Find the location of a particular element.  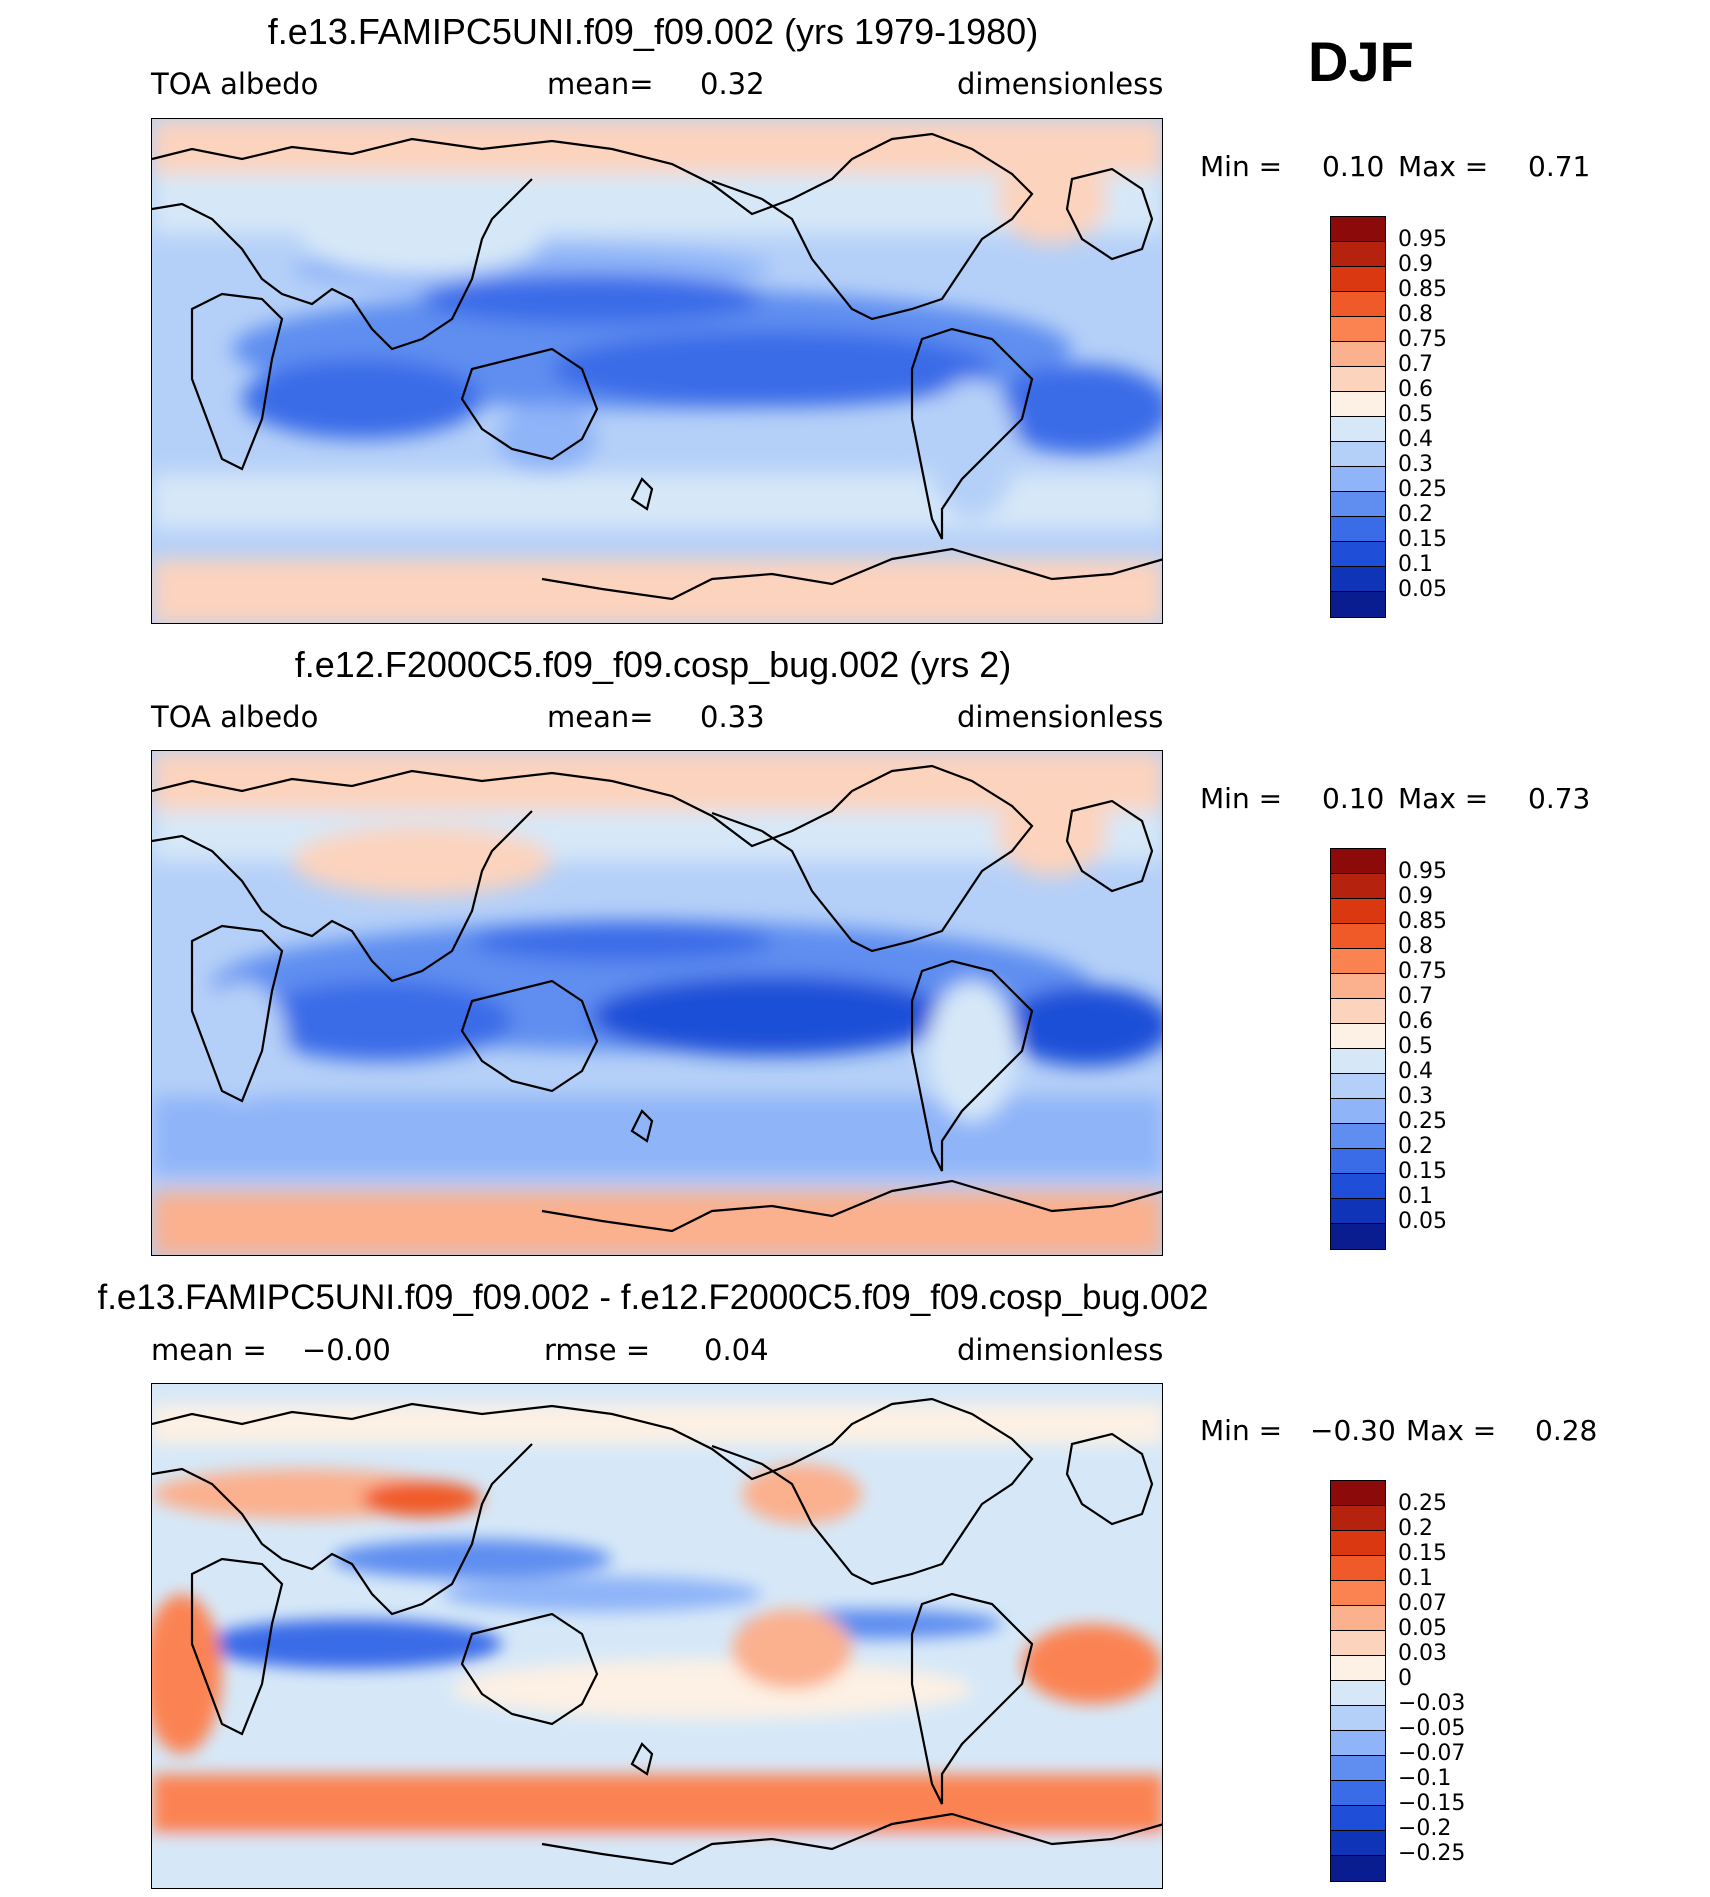

colorbar-tick-label: 0.95 is located at coordinates (1422, 239).